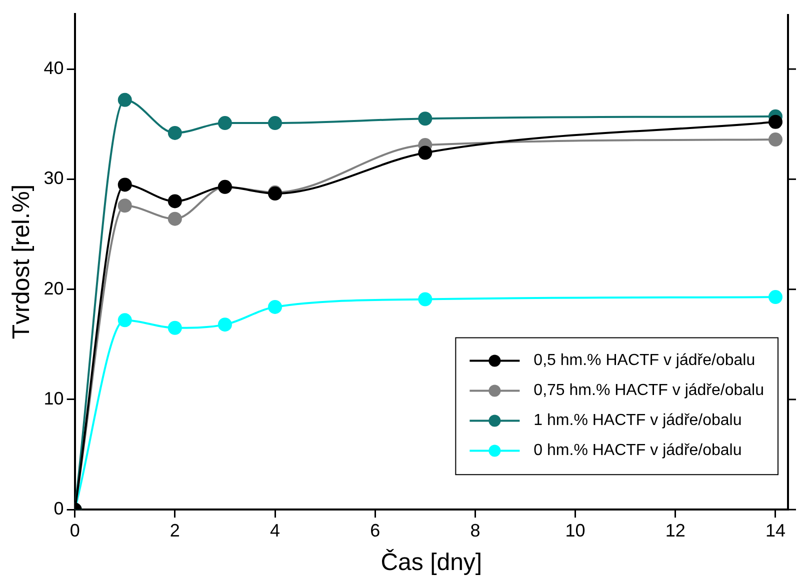  Describe the element at coordinates (775, 530) in the screenshot. I see `x-tick-label: 14` at that location.